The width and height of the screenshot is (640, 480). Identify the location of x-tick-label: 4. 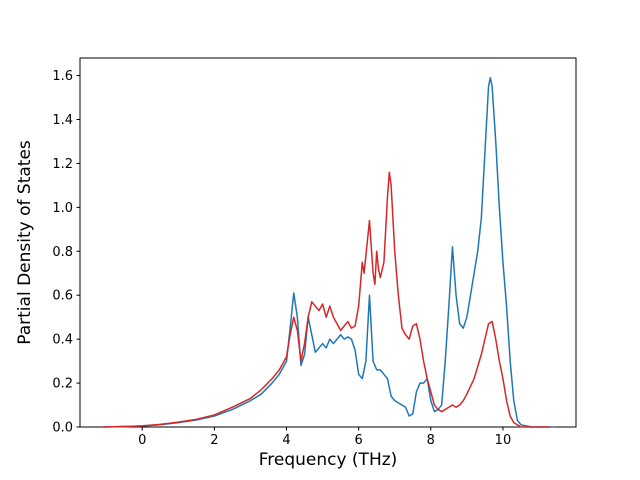
(286, 440).